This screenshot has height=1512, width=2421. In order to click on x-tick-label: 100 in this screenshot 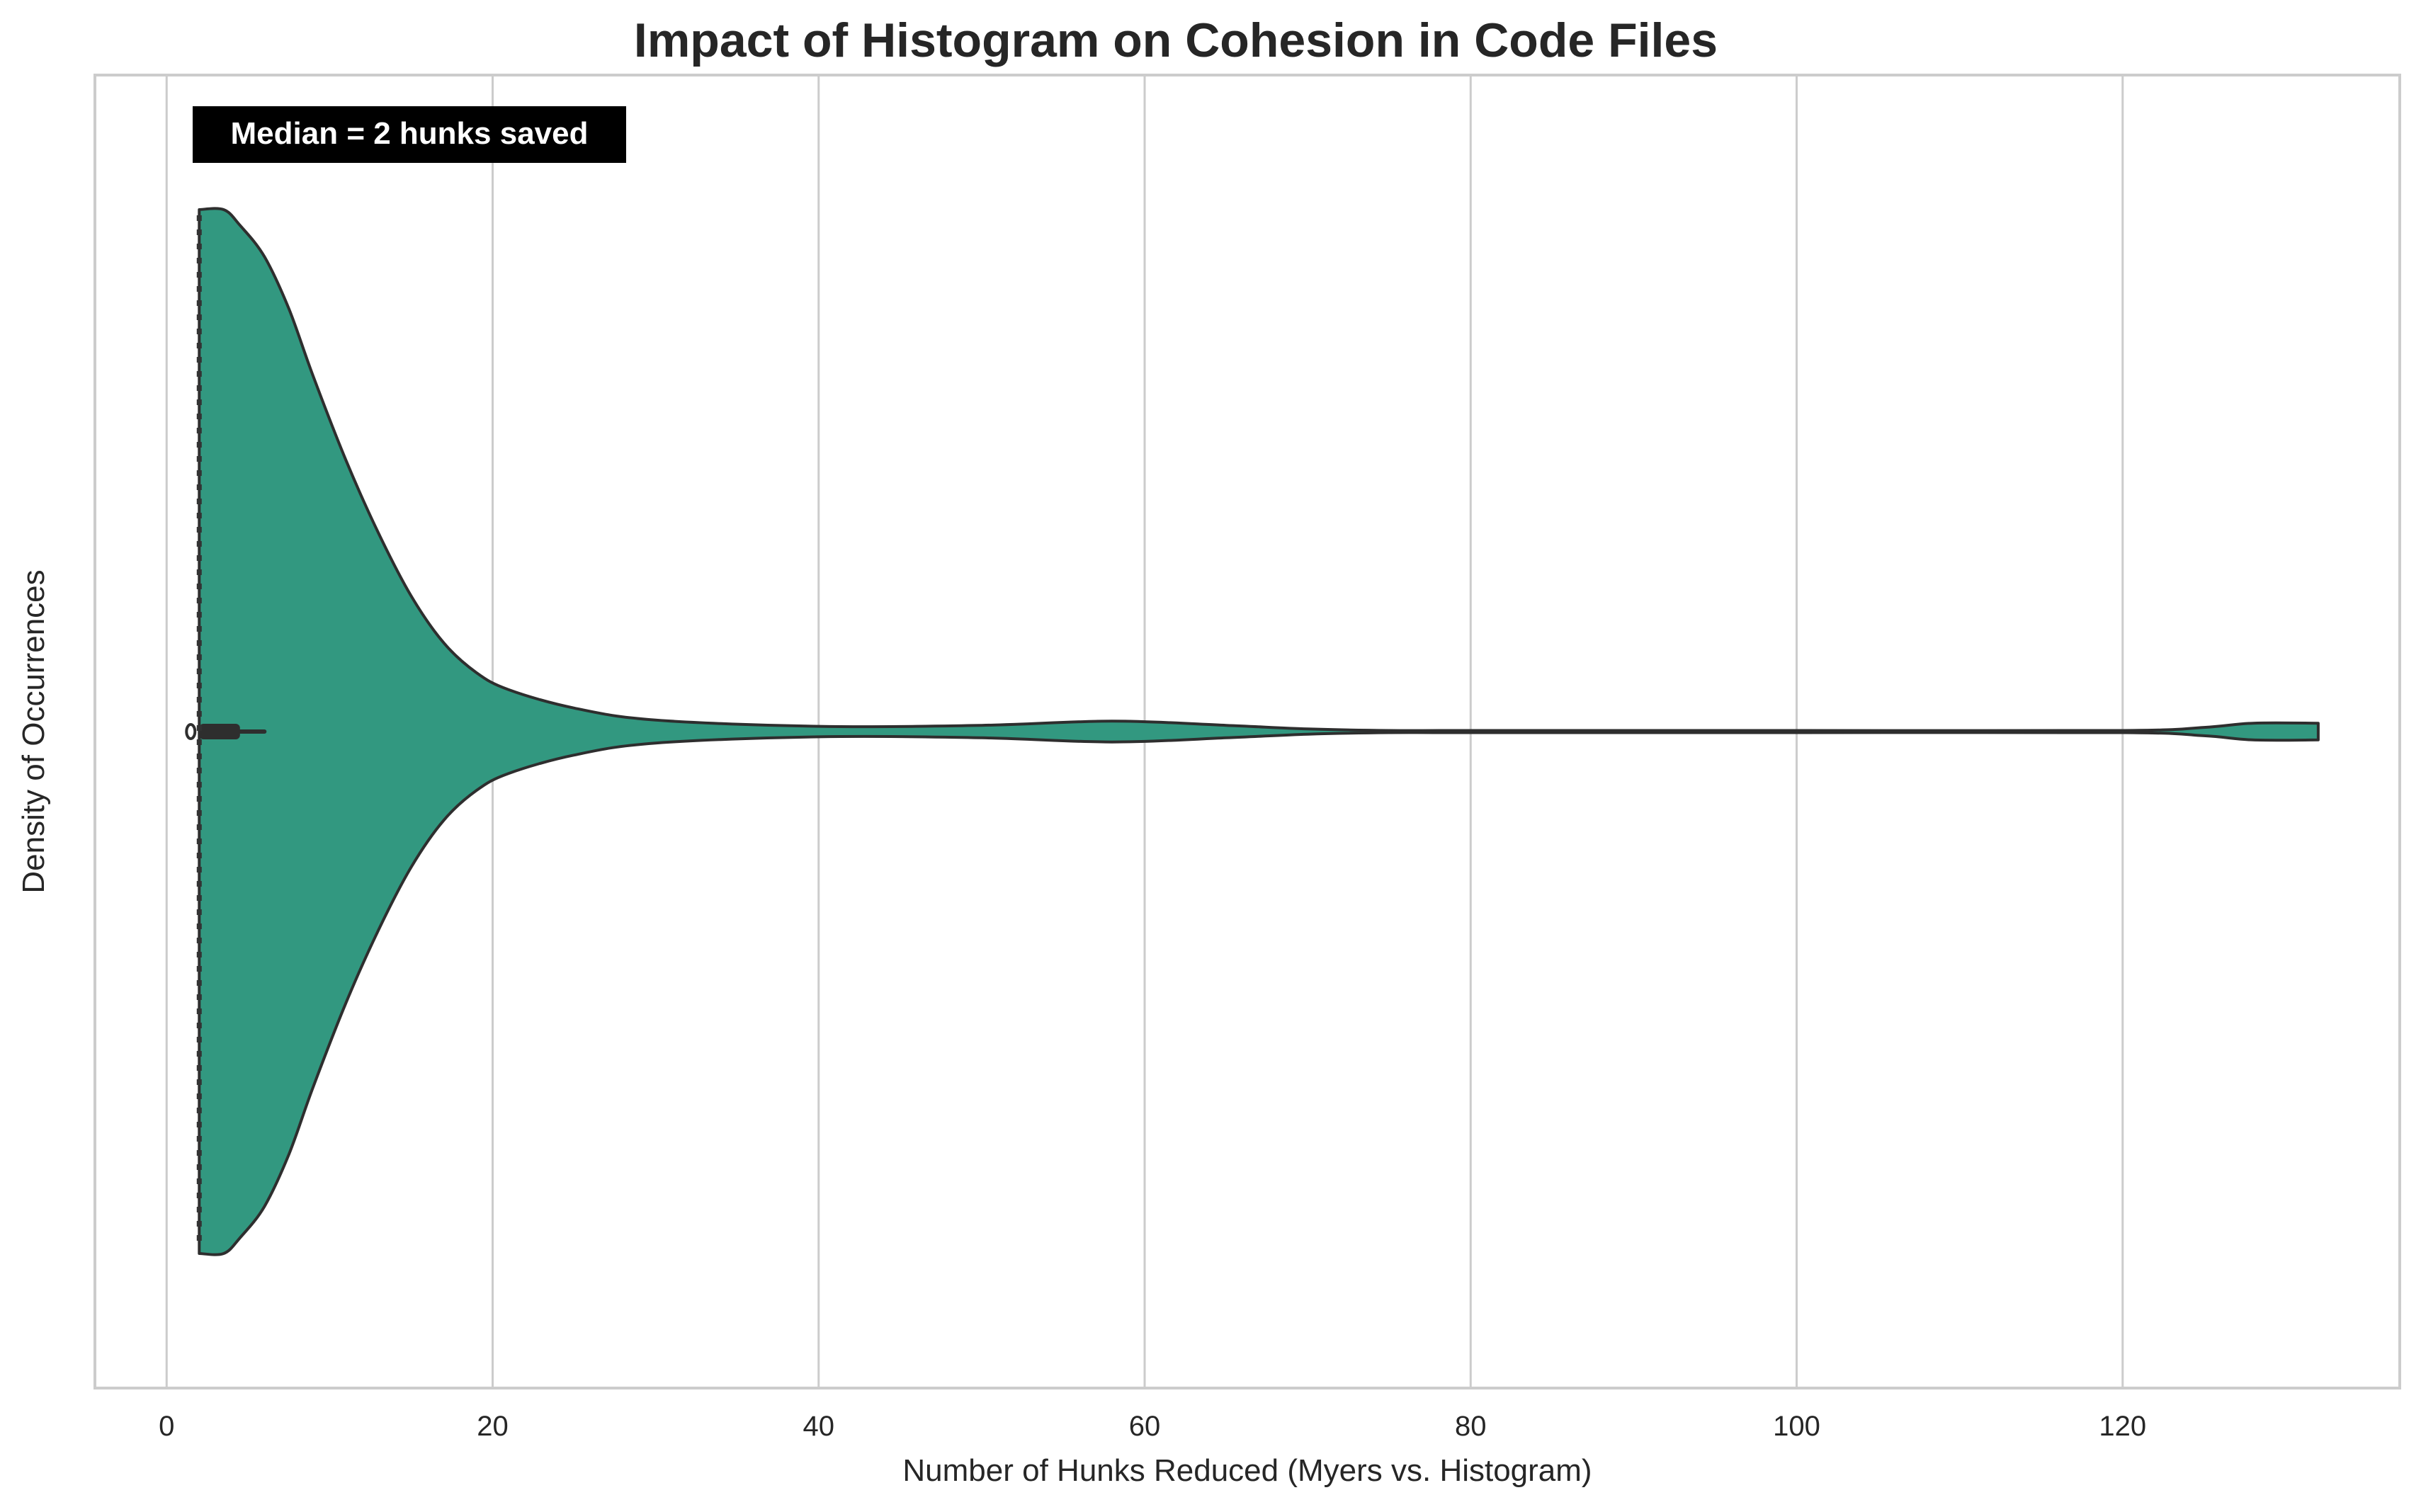, I will do `click(1796, 1426)`.